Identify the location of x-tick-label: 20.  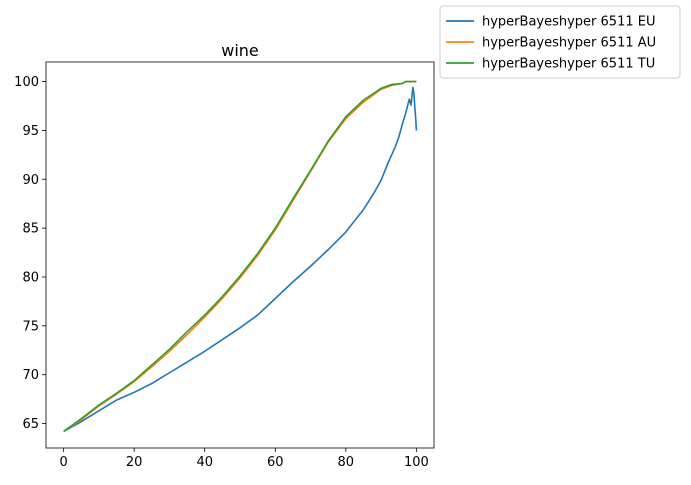
(134, 462).